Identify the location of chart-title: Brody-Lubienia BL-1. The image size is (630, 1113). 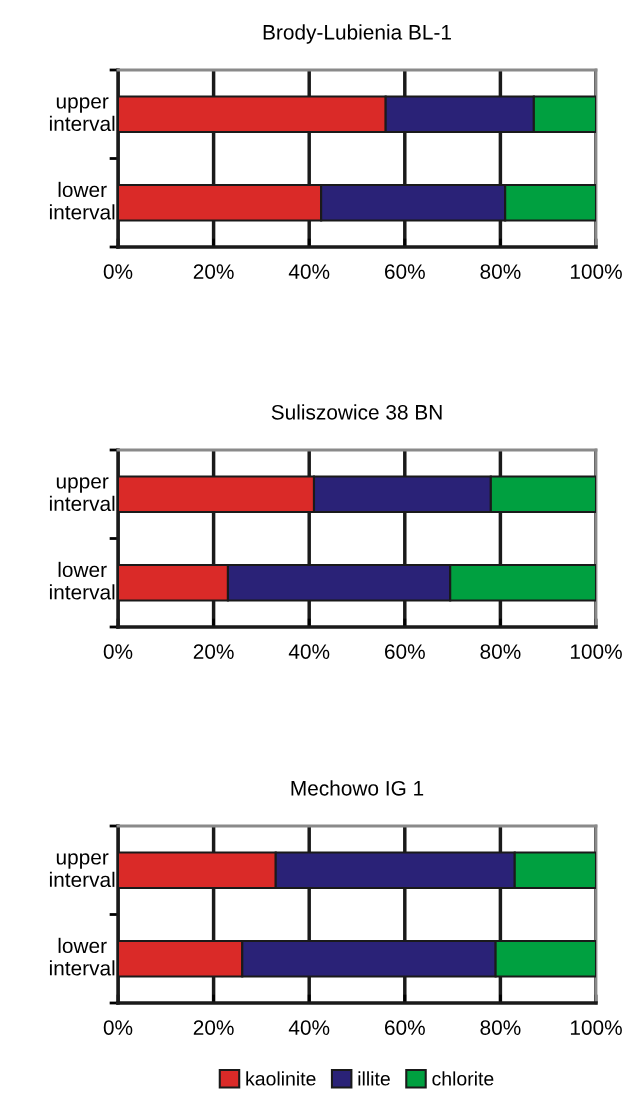
(357, 34).